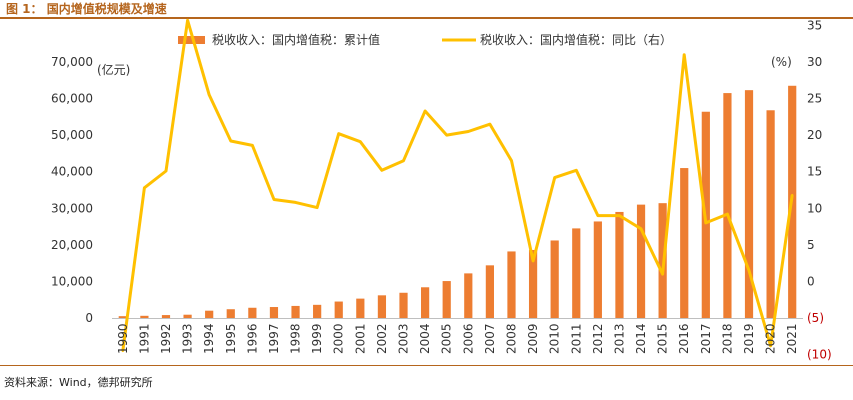  I want to click on x-tick-label: 2020, so click(771, 338).